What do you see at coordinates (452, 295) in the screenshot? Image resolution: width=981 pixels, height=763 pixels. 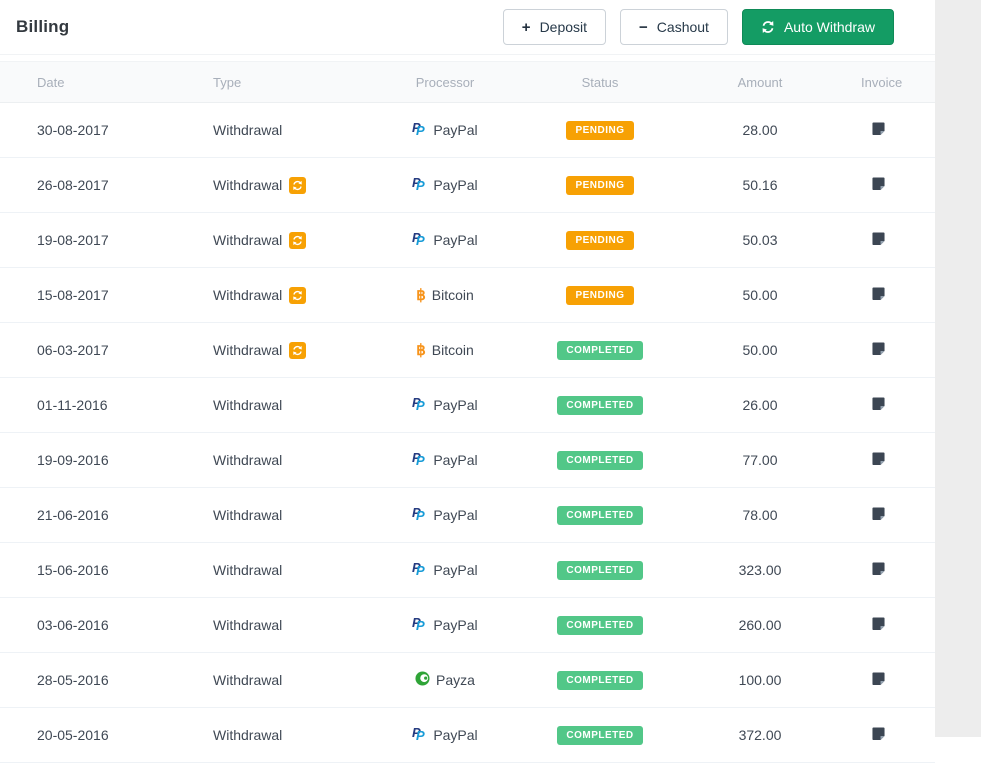 I see `processor-label: Bitcoin` at bounding box center [452, 295].